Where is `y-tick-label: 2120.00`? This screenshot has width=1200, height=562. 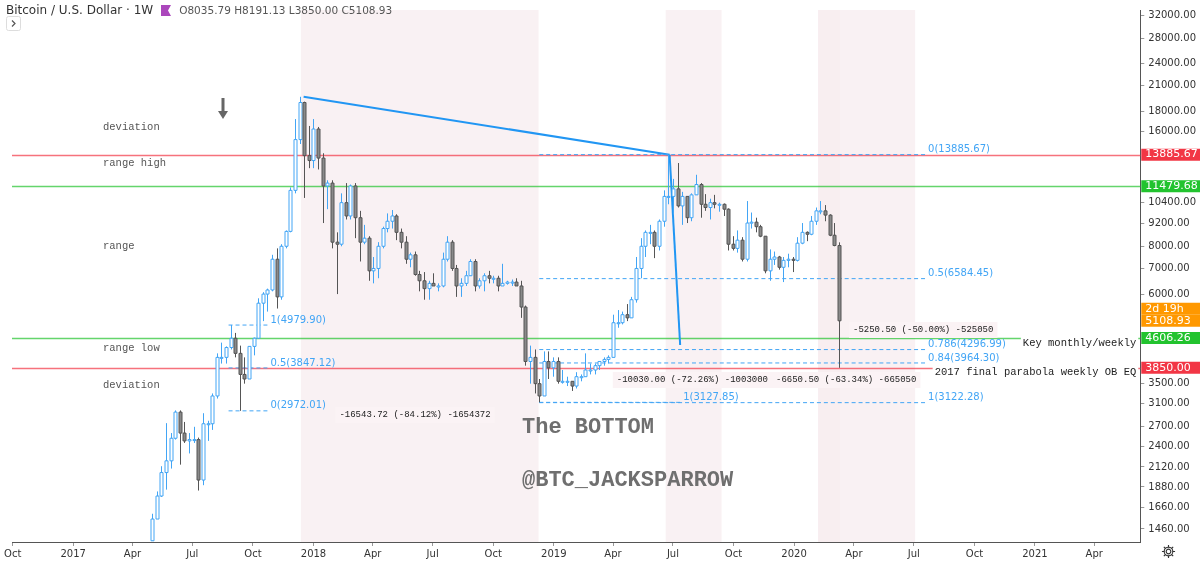
y-tick-label: 2120.00 is located at coordinates (1169, 466).